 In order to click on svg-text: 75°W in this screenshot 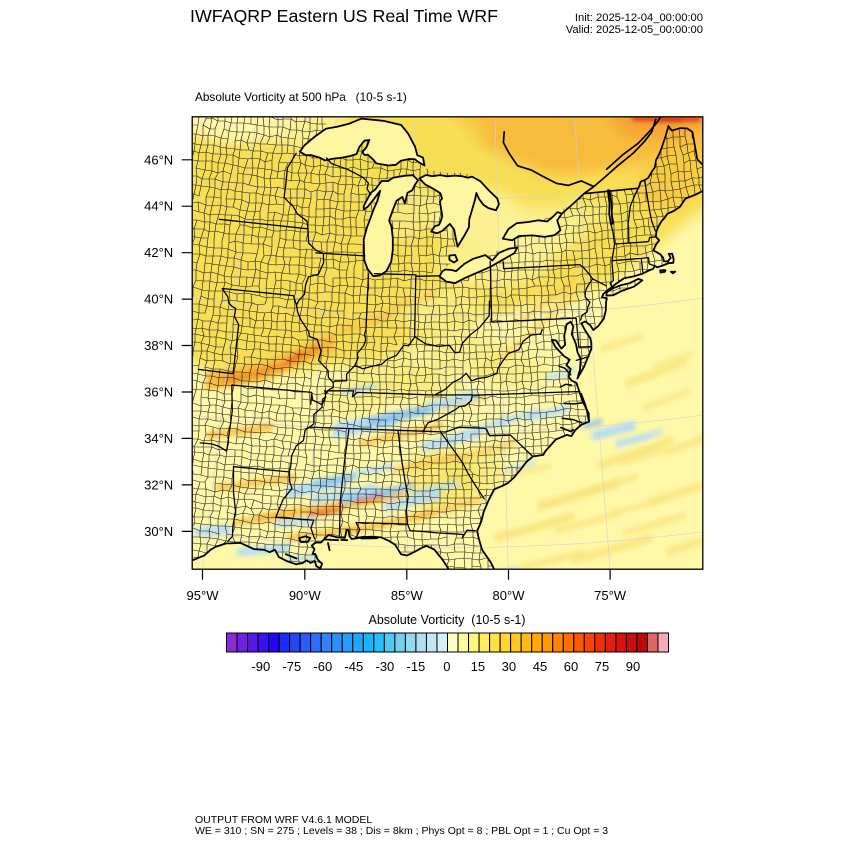, I will do `click(610, 595)`.